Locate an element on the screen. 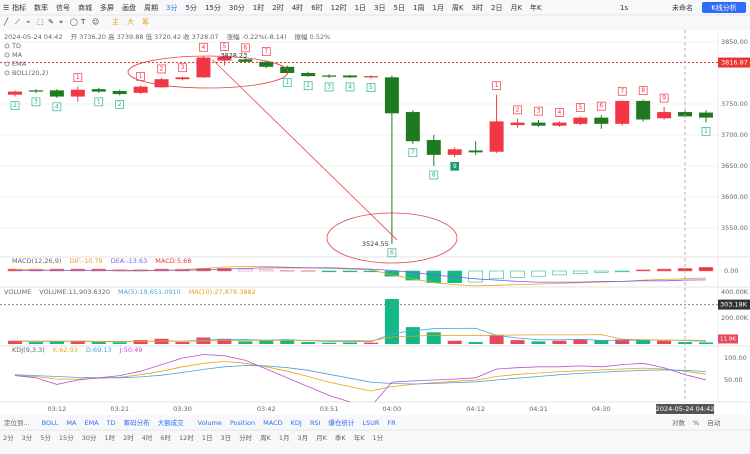 Image resolution: width=750 pixels, height=454 pixels. period-item: 年K is located at coordinates (536, 7).